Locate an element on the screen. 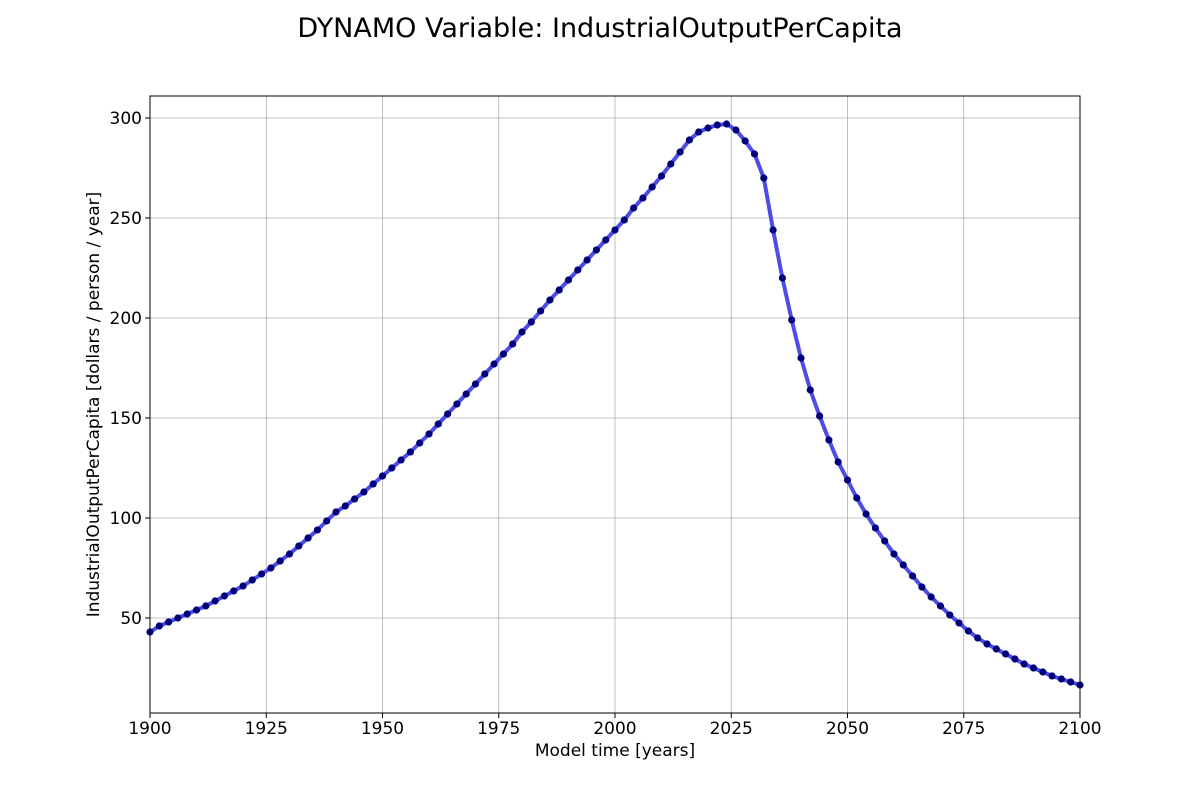 This screenshot has height=800, width=1200. x-tick-label: 1925 is located at coordinates (266, 729).